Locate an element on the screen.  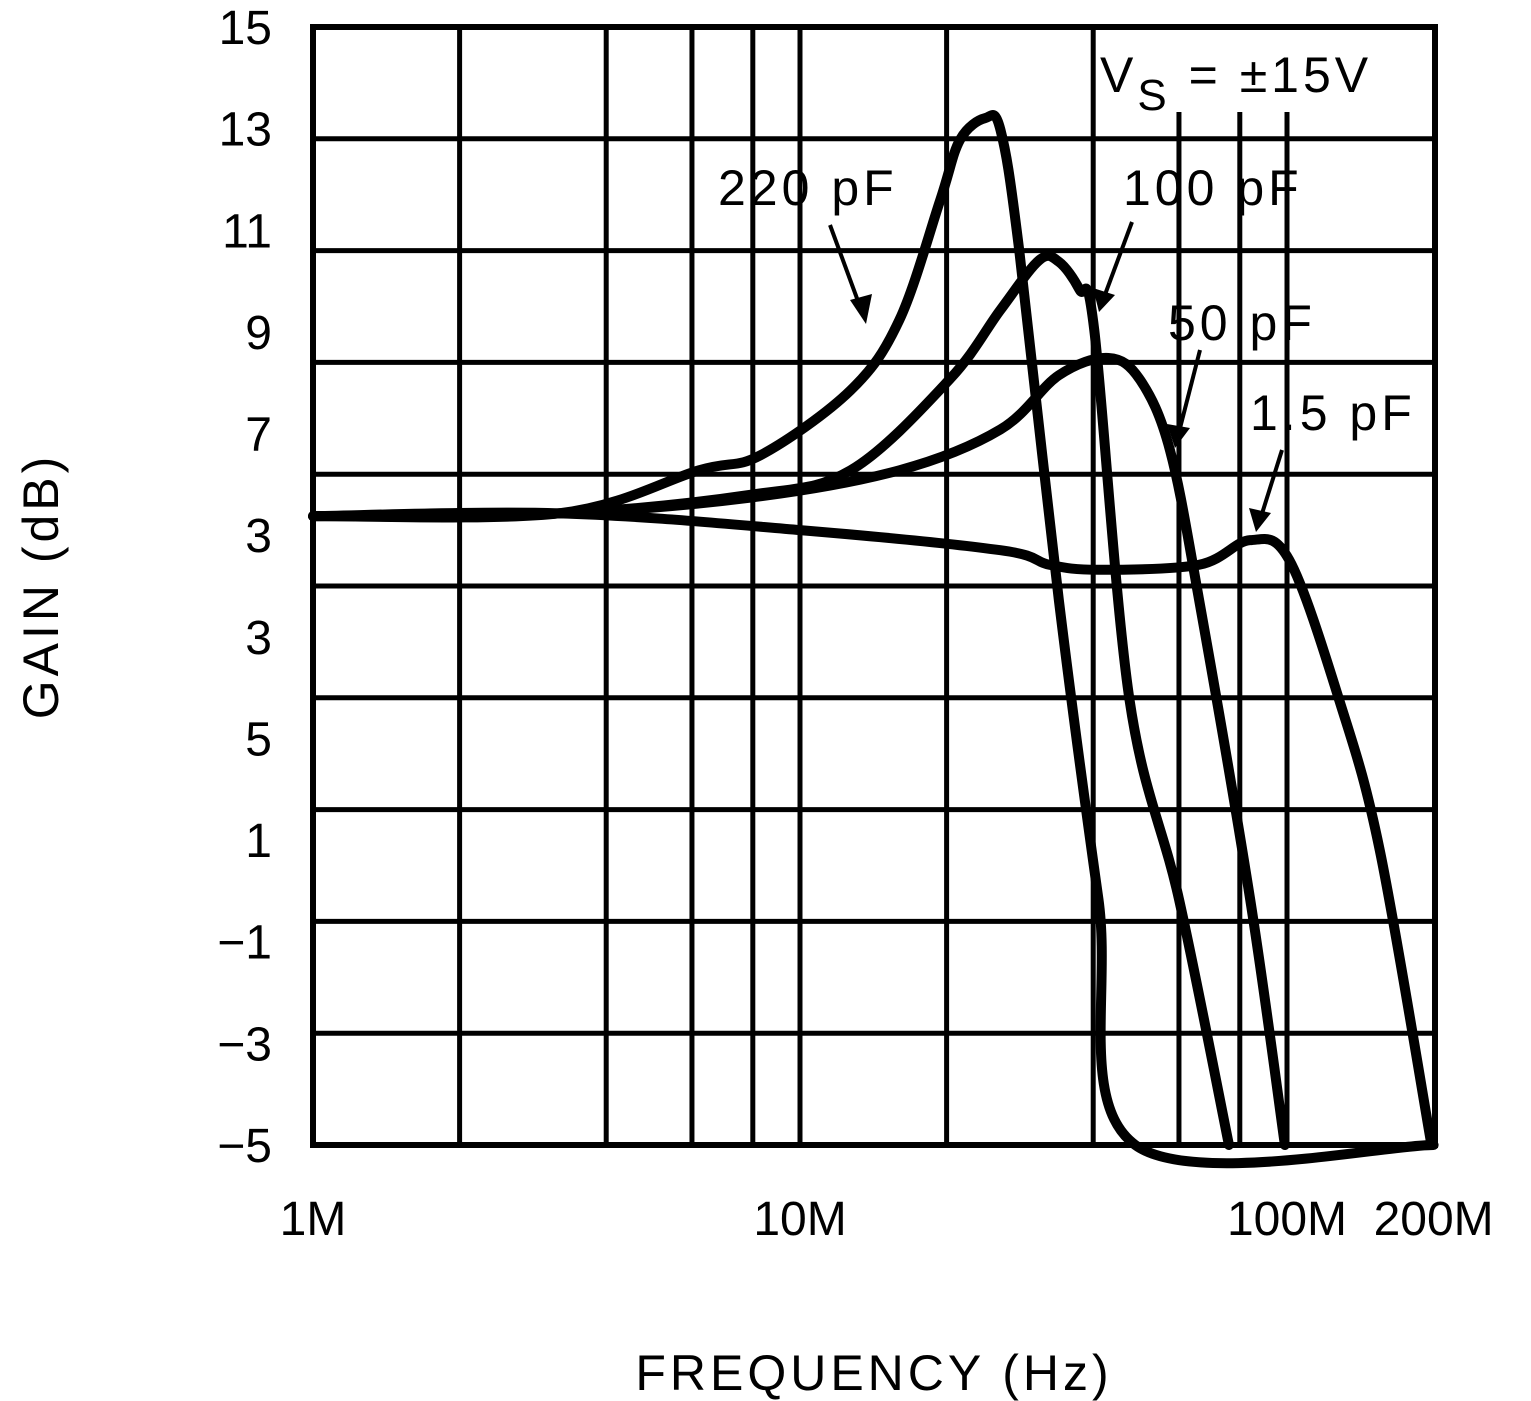
arrow-1-5pf is located at coordinates (1271, 485).